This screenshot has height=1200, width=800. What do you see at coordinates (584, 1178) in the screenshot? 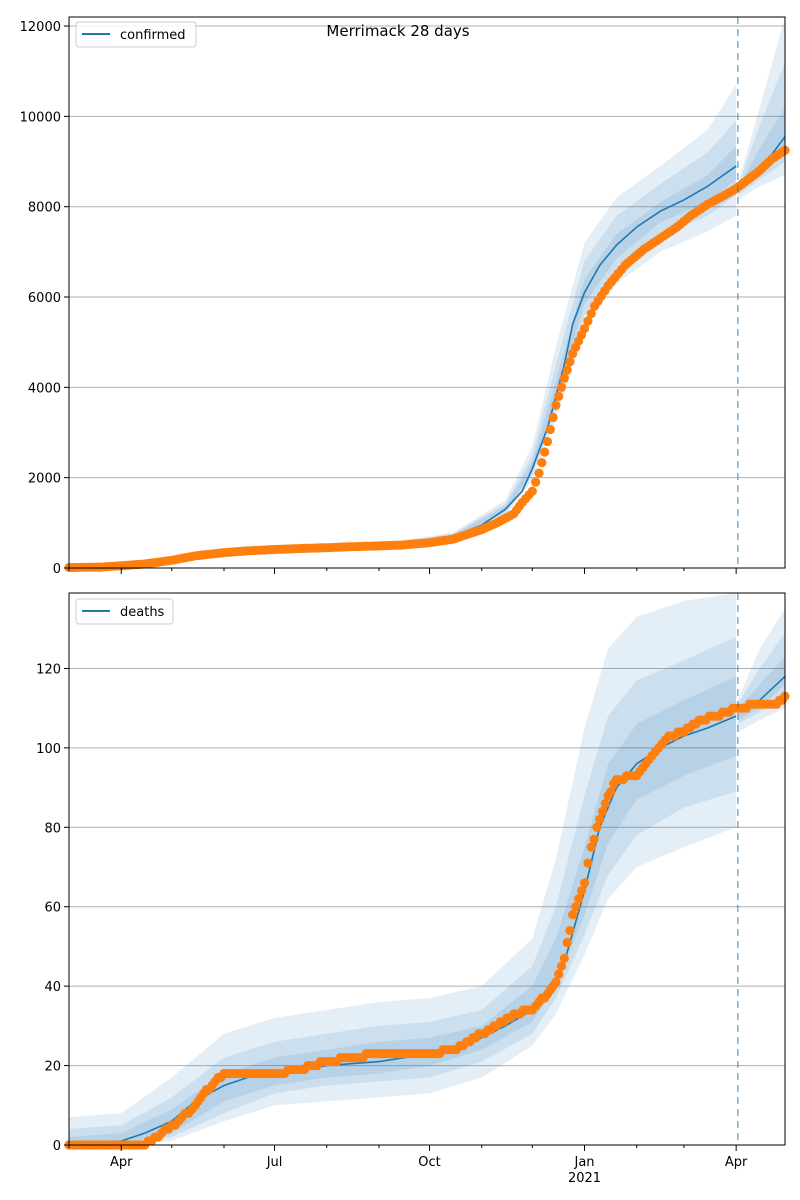
I see `x-year-label: 2021` at bounding box center [584, 1178].